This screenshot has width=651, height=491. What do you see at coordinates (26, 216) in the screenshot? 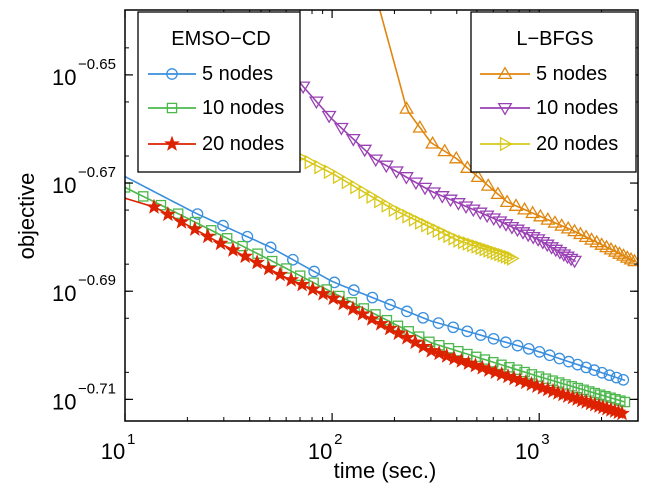
I see `y-axis-label: objective` at bounding box center [26, 216].